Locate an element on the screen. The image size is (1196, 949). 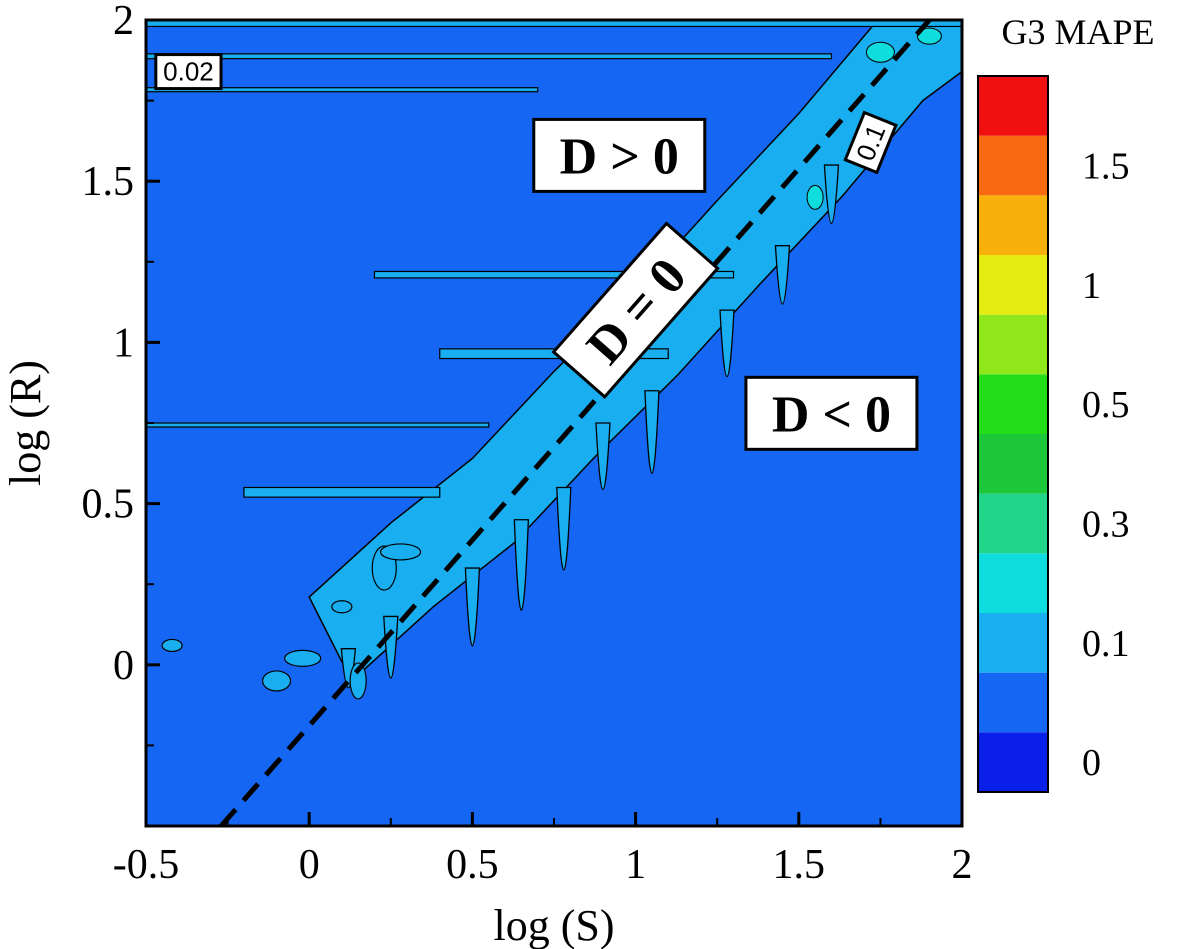
colorbar-tick-label: 0.5 is located at coordinates (1106, 405).